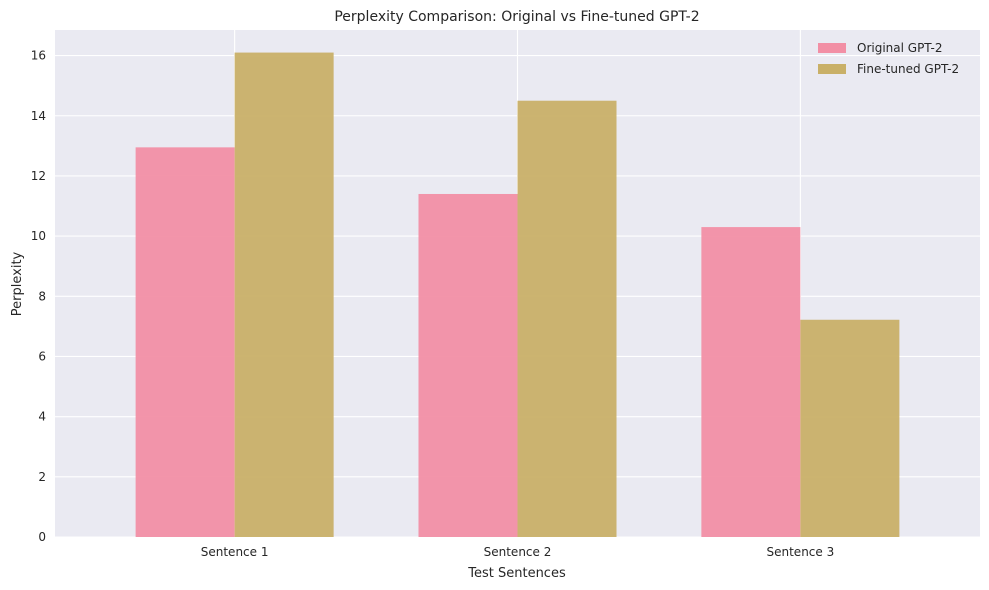  What do you see at coordinates (42, 537) in the screenshot?
I see `y-tick-label: 0` at bounding box center [42, 537].